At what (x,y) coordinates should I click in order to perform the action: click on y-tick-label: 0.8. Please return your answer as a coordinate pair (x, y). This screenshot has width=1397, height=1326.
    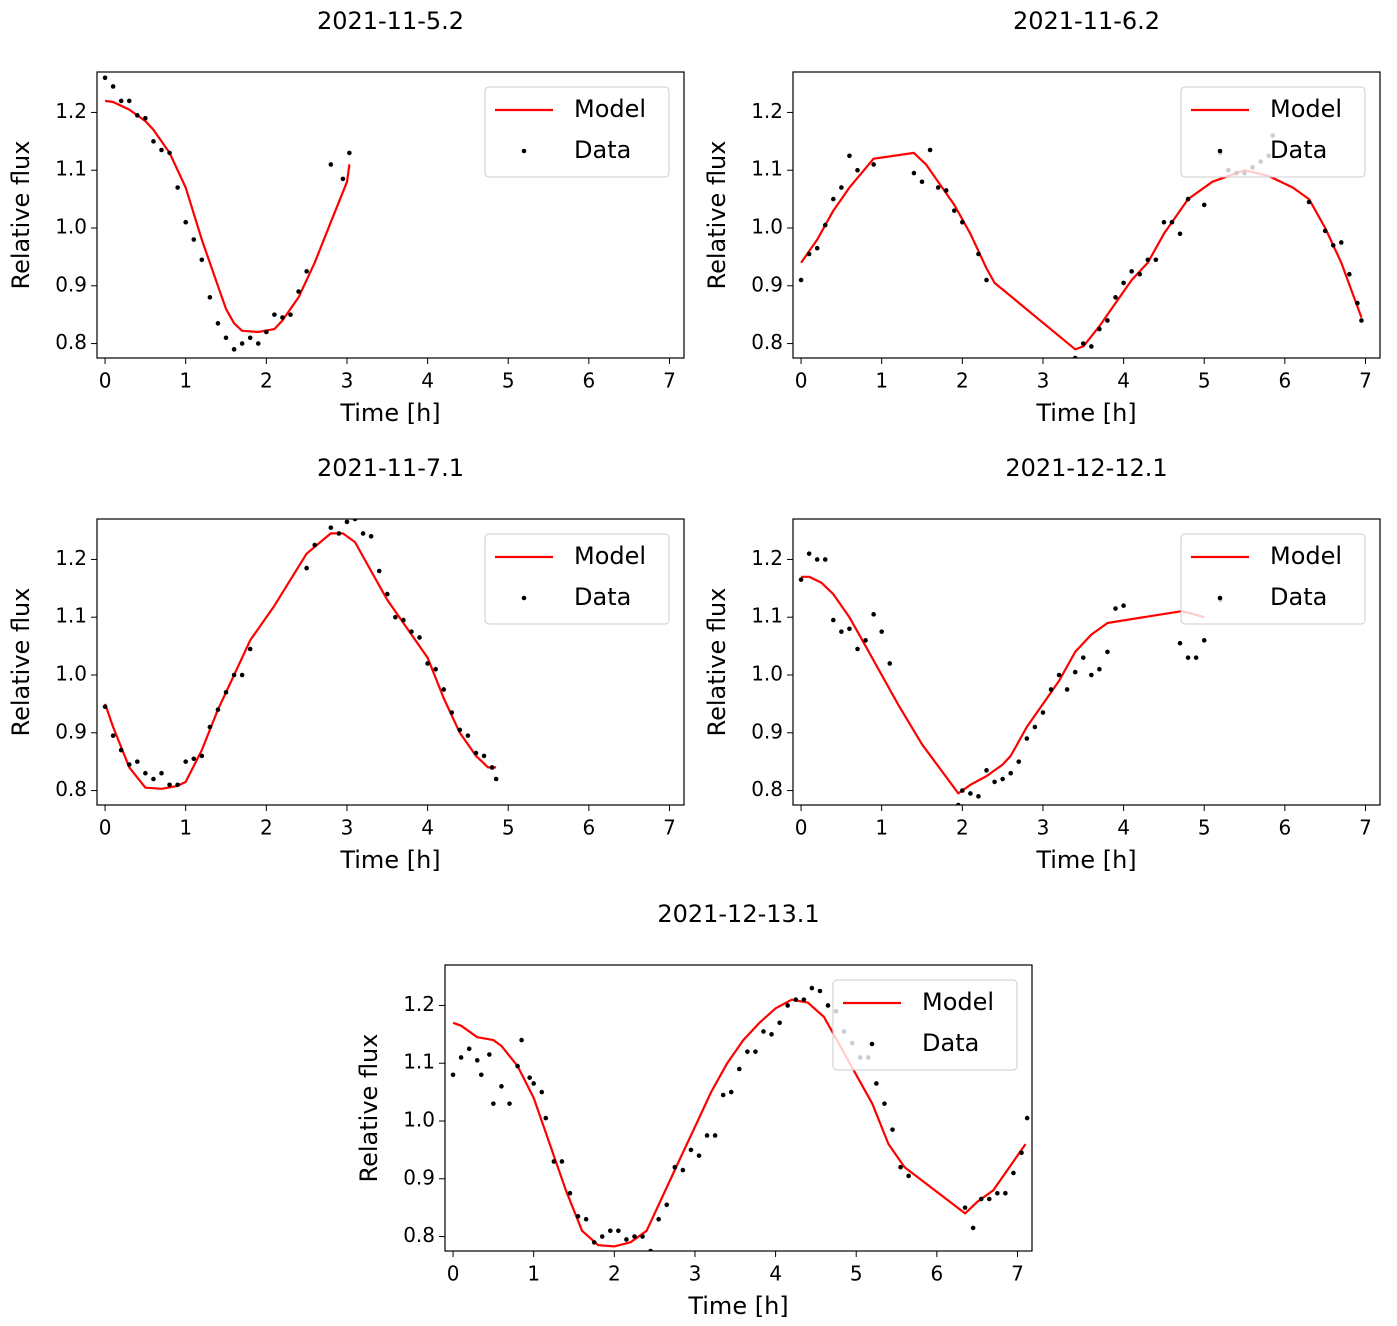
    Looking at the image, I should click on (419, 1235).